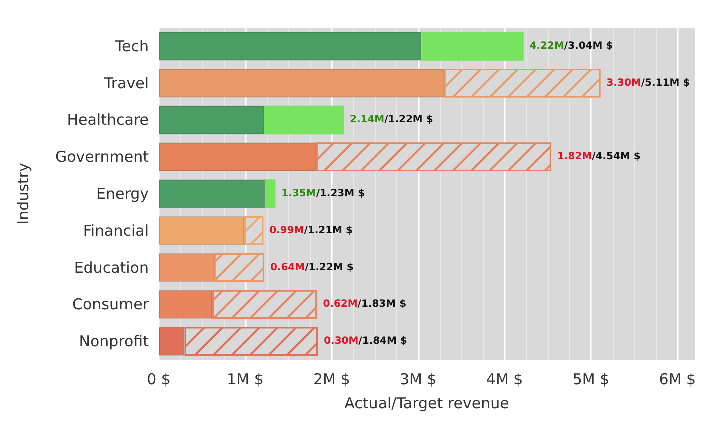  What do you see at coordinates (312, 268) in the screenshot?
I see `text: 0.64M/1.22M $` at bounding box center [312, 268].